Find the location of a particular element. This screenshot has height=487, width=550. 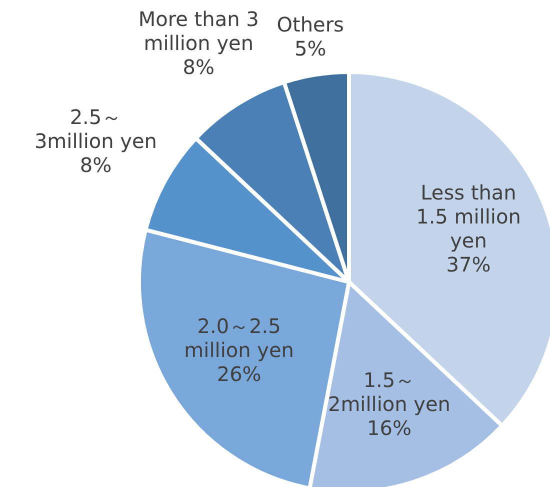

data-label: 37% is located at coordinates (468, 264).